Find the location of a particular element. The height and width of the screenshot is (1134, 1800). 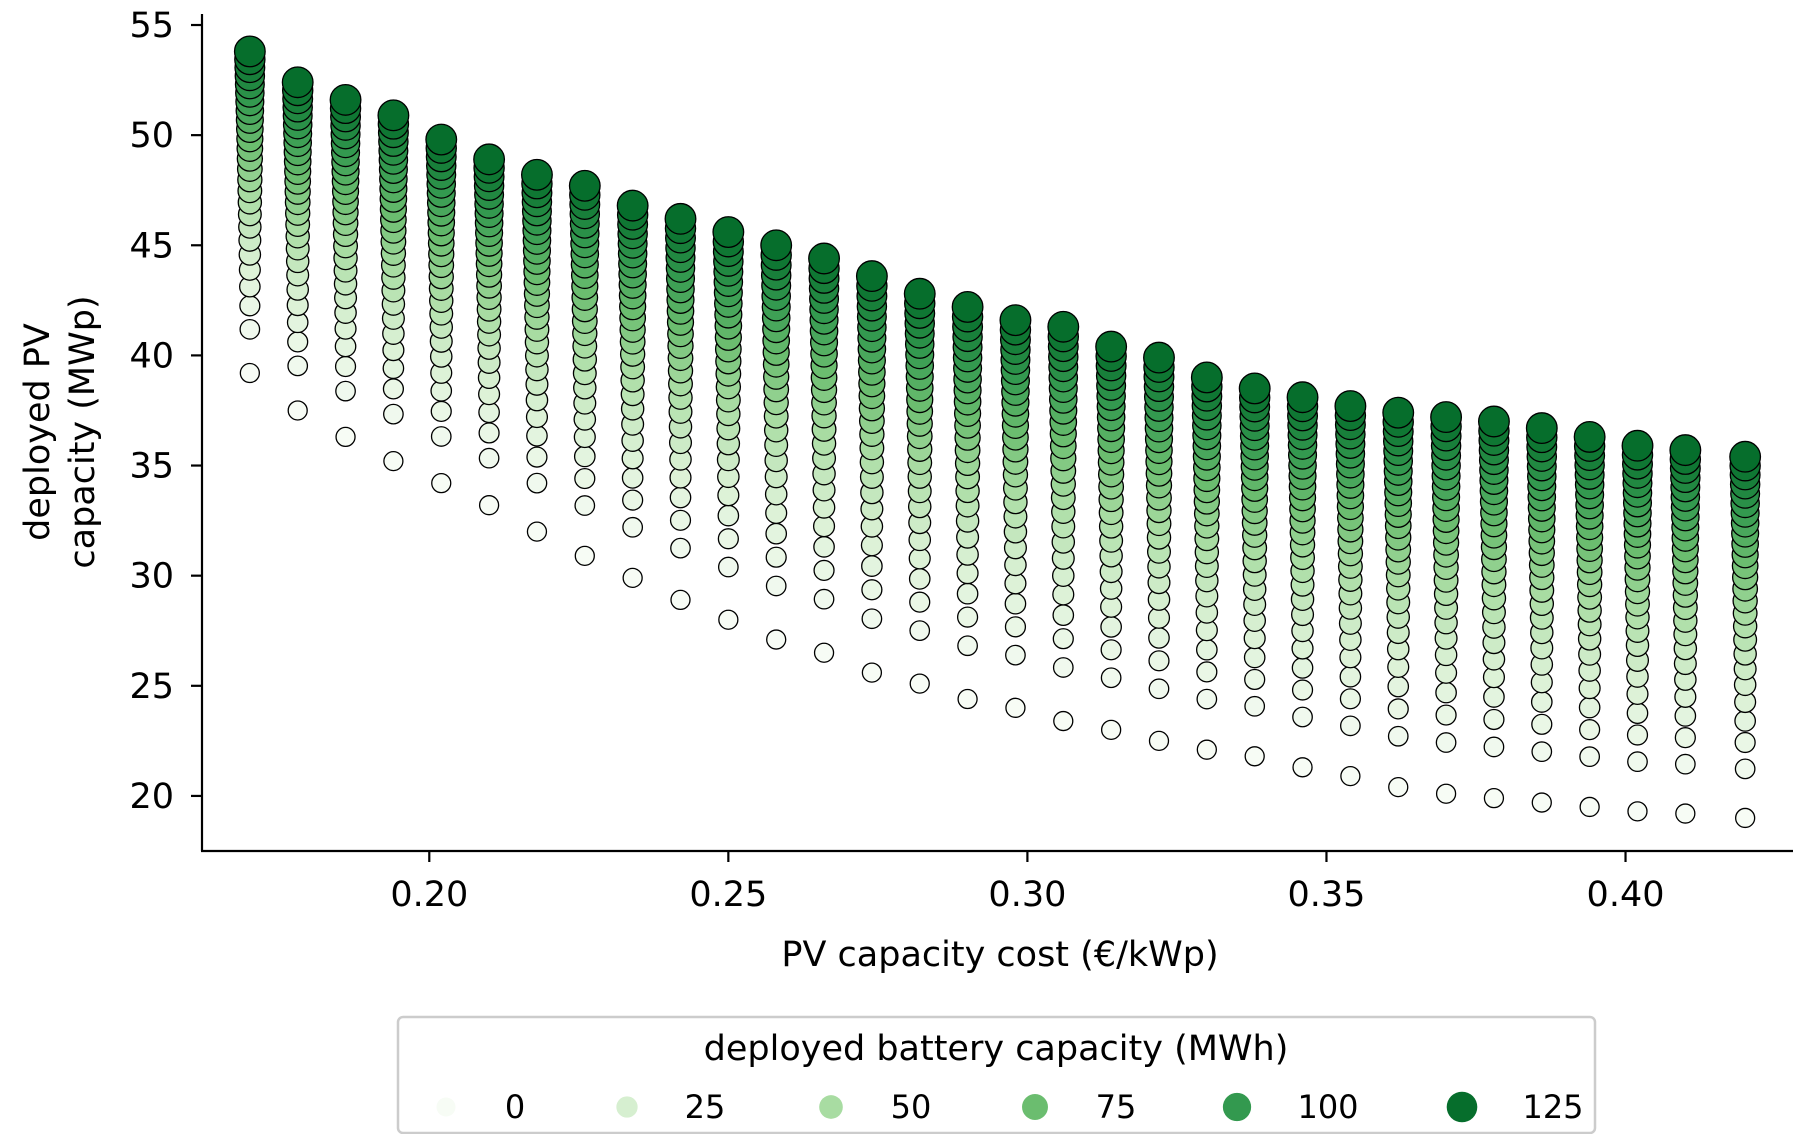

legend-label: 75 is located at coordinates (1116, 1107).